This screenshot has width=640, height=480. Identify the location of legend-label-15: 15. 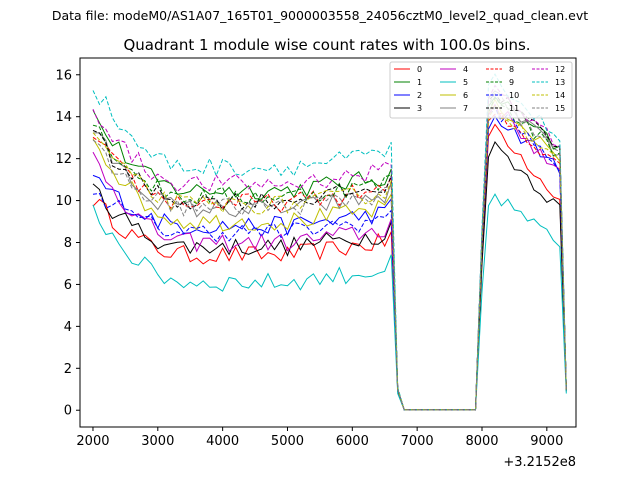
(560, 108).